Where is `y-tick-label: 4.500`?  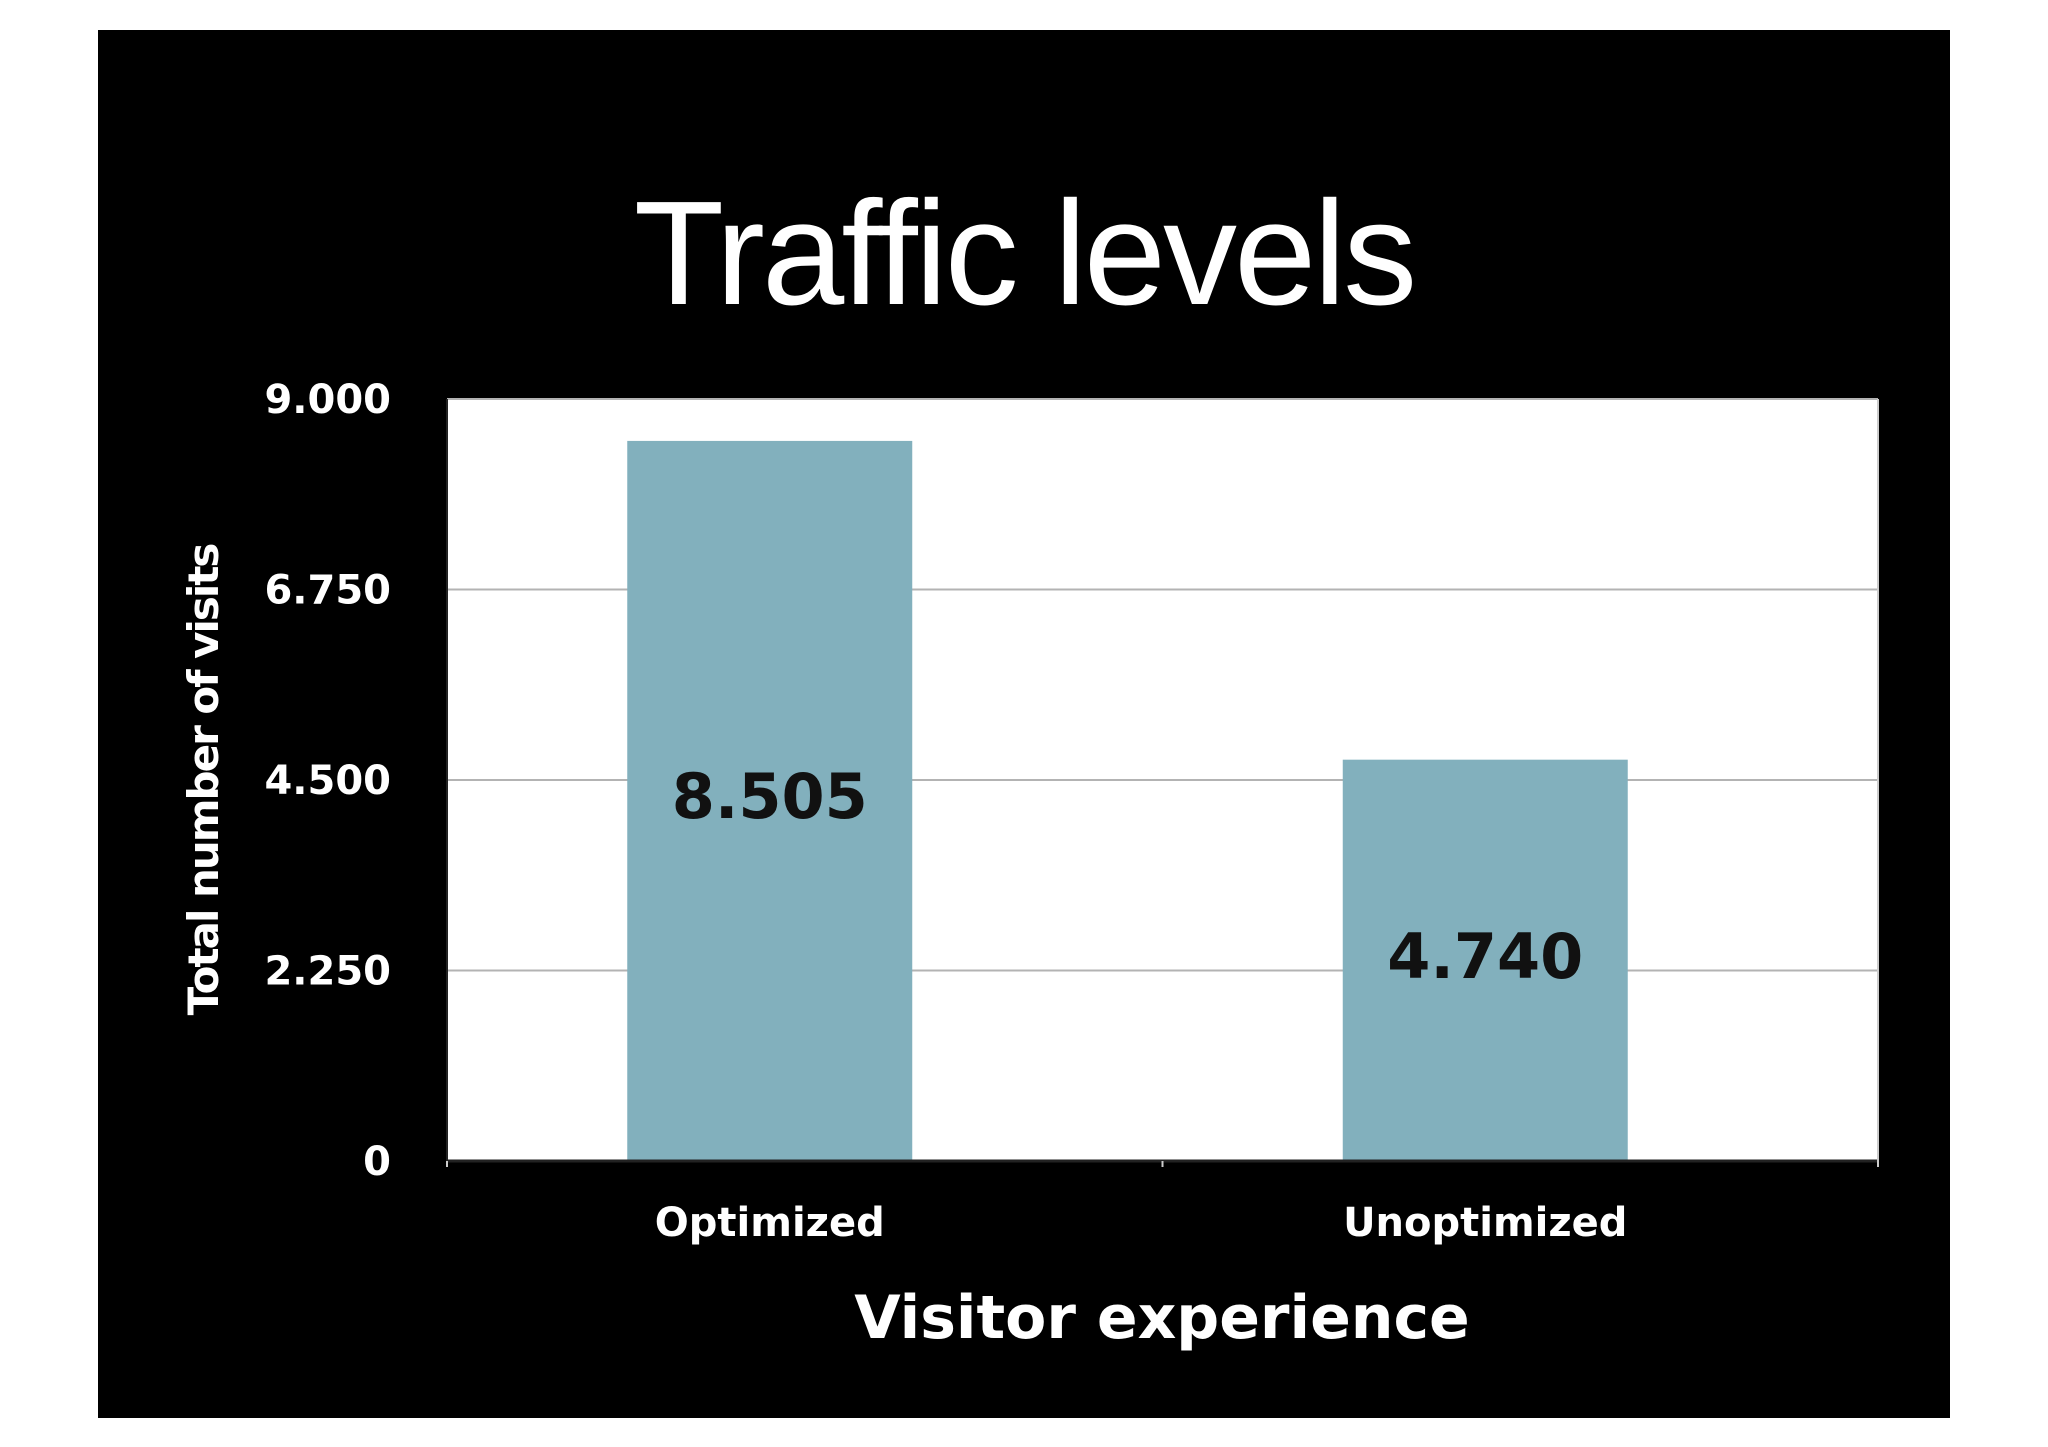
y-tick-label: 4.500 is located at coordinates (327, 781).